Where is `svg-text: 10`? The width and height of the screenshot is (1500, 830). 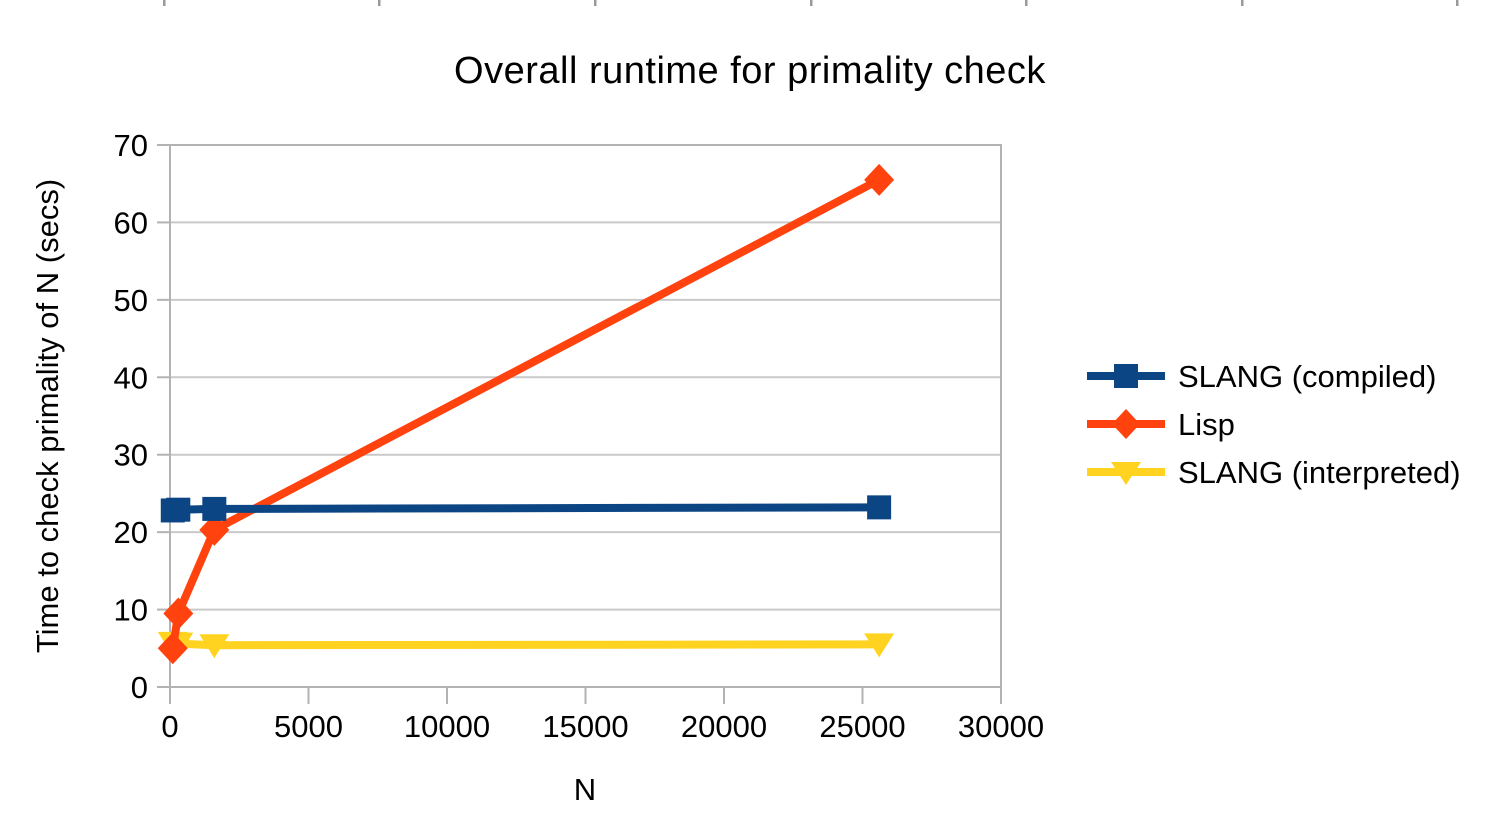 svg-text: 10 is located at coordinates (131, 610).